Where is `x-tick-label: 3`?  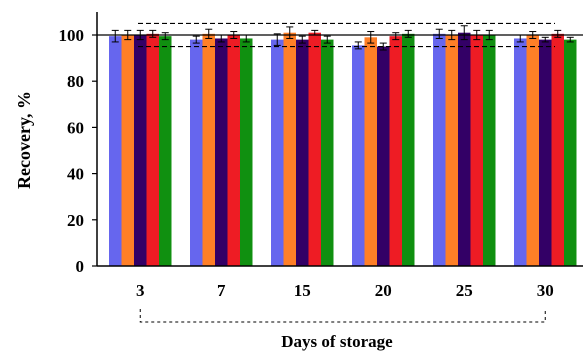
x-tick-label: 3 is located at coordinates (140, 290).